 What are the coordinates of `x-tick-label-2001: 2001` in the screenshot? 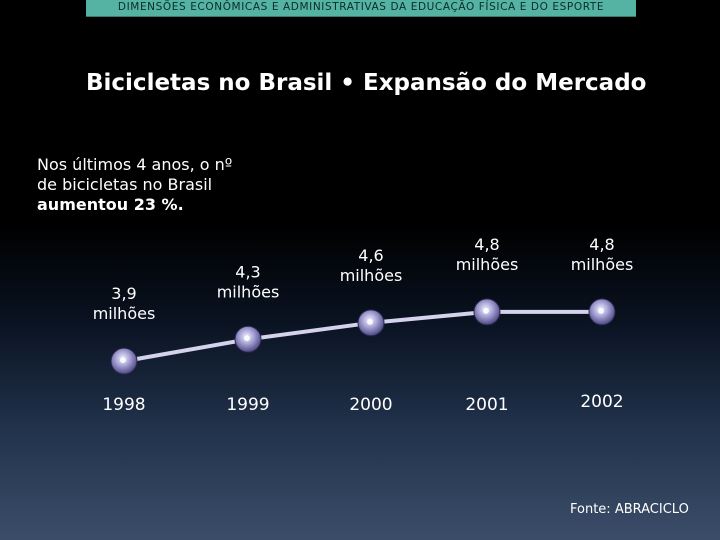 It's located at (486, 405).